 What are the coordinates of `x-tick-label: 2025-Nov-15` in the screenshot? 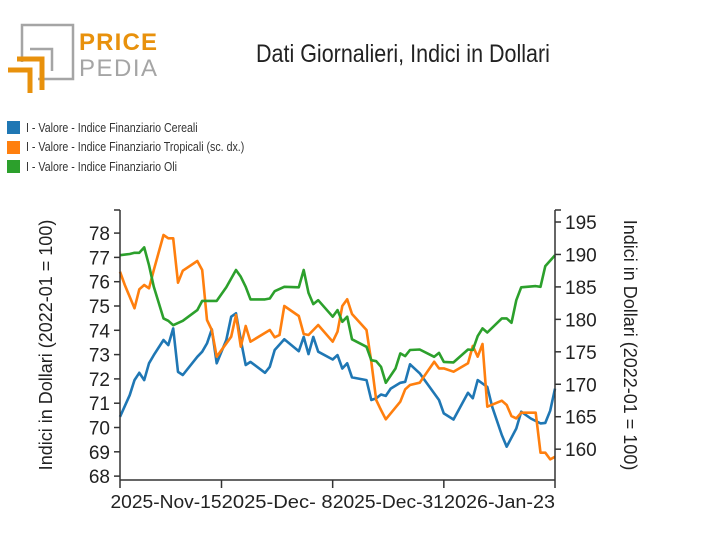 It's located at (166, 502).